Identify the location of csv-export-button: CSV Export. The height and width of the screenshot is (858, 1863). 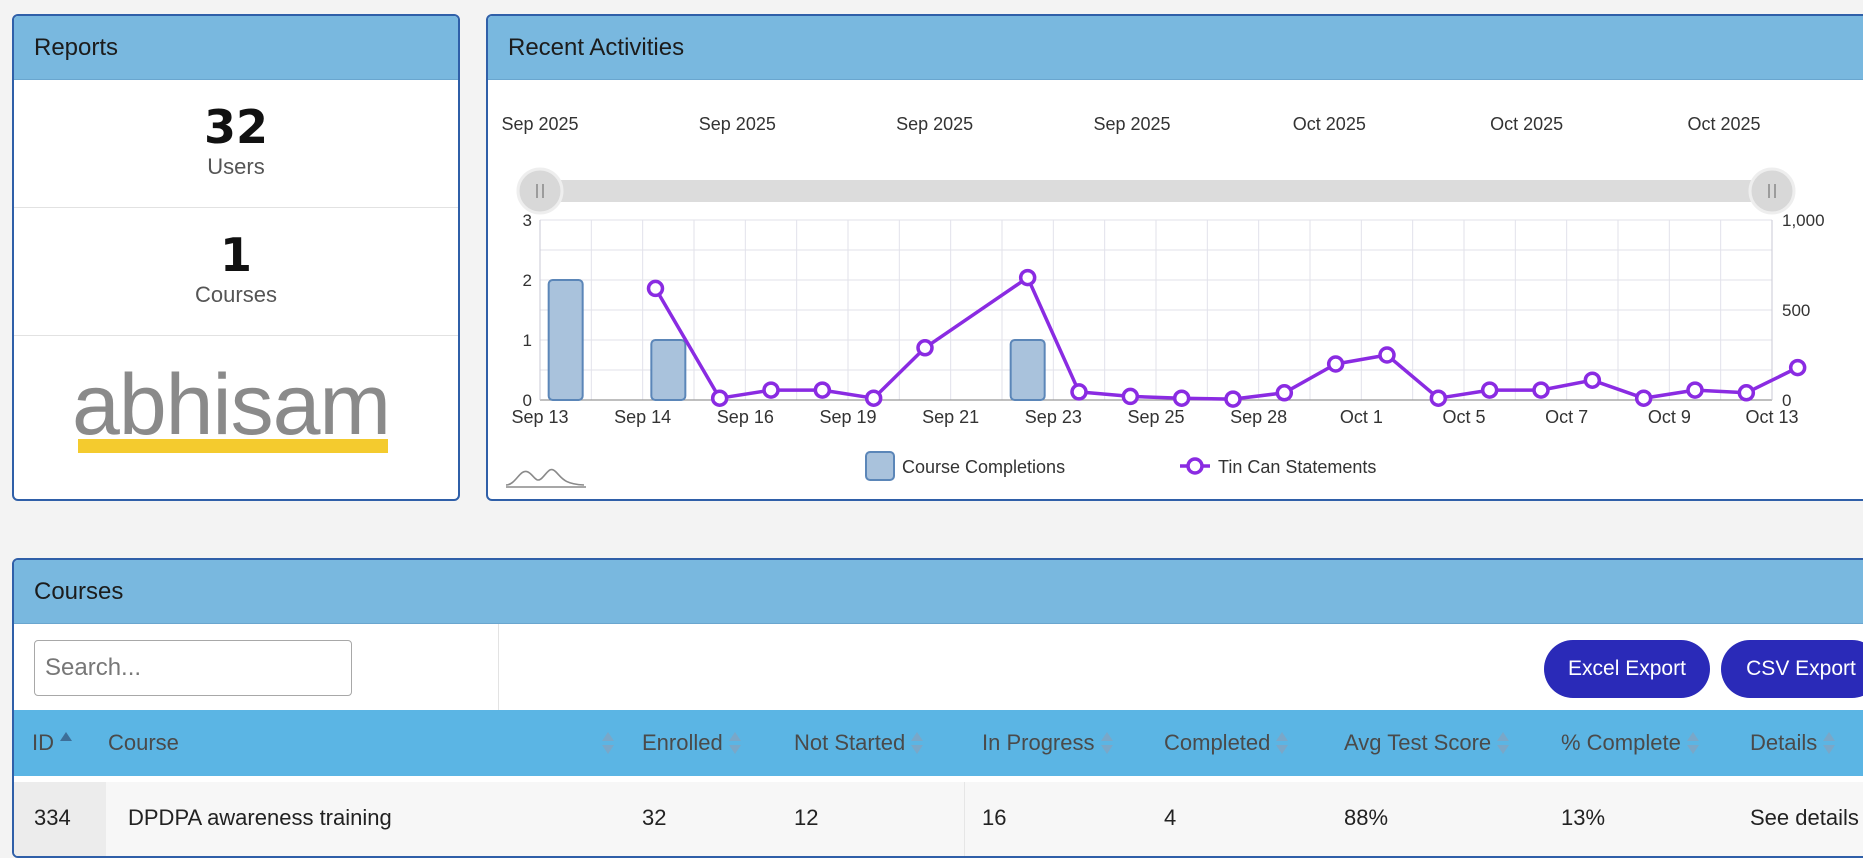
(1792, 669).